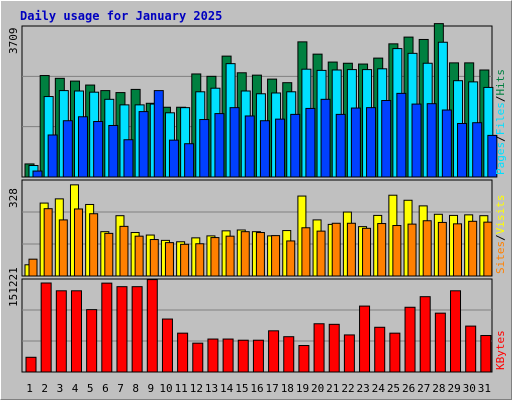 Image resolution: width=512 pixels, height=400 pixels. What do you see at coordinates (332, 388) in the screenshot?
I see `x-tick-label-21: 21` at bounding box center [332, 388].